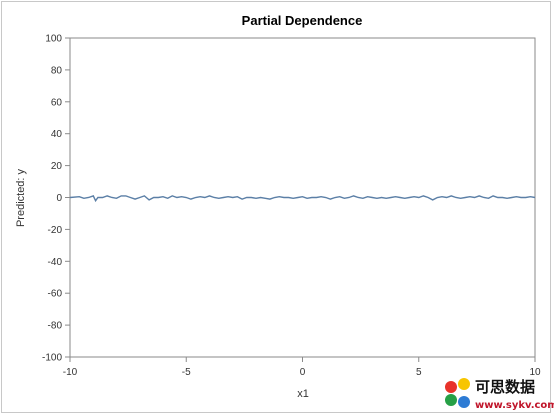  I want to click on x-tick-label: -5, so click(186, 372).